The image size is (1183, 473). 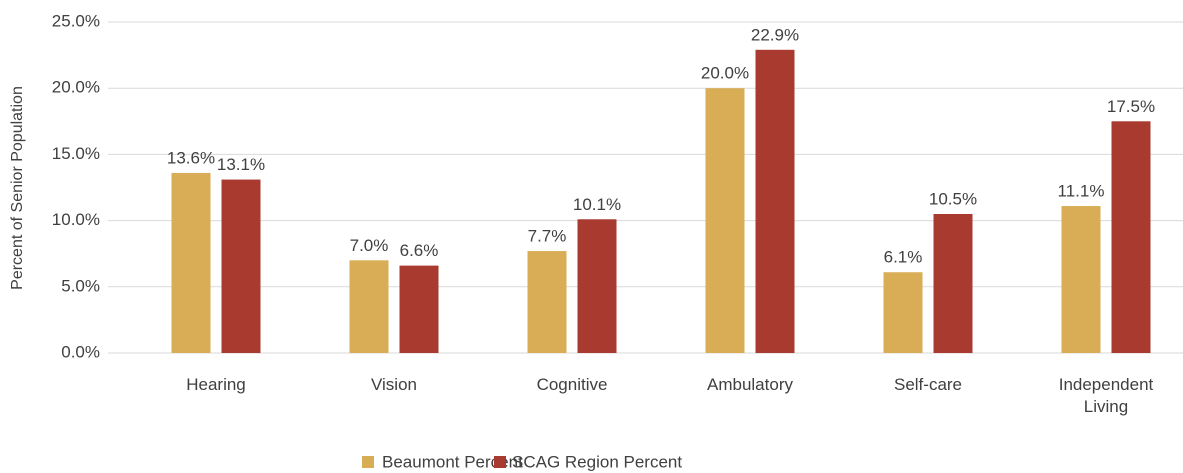 I want to click on data-label: 6.6%, so click(x=419, y=250).